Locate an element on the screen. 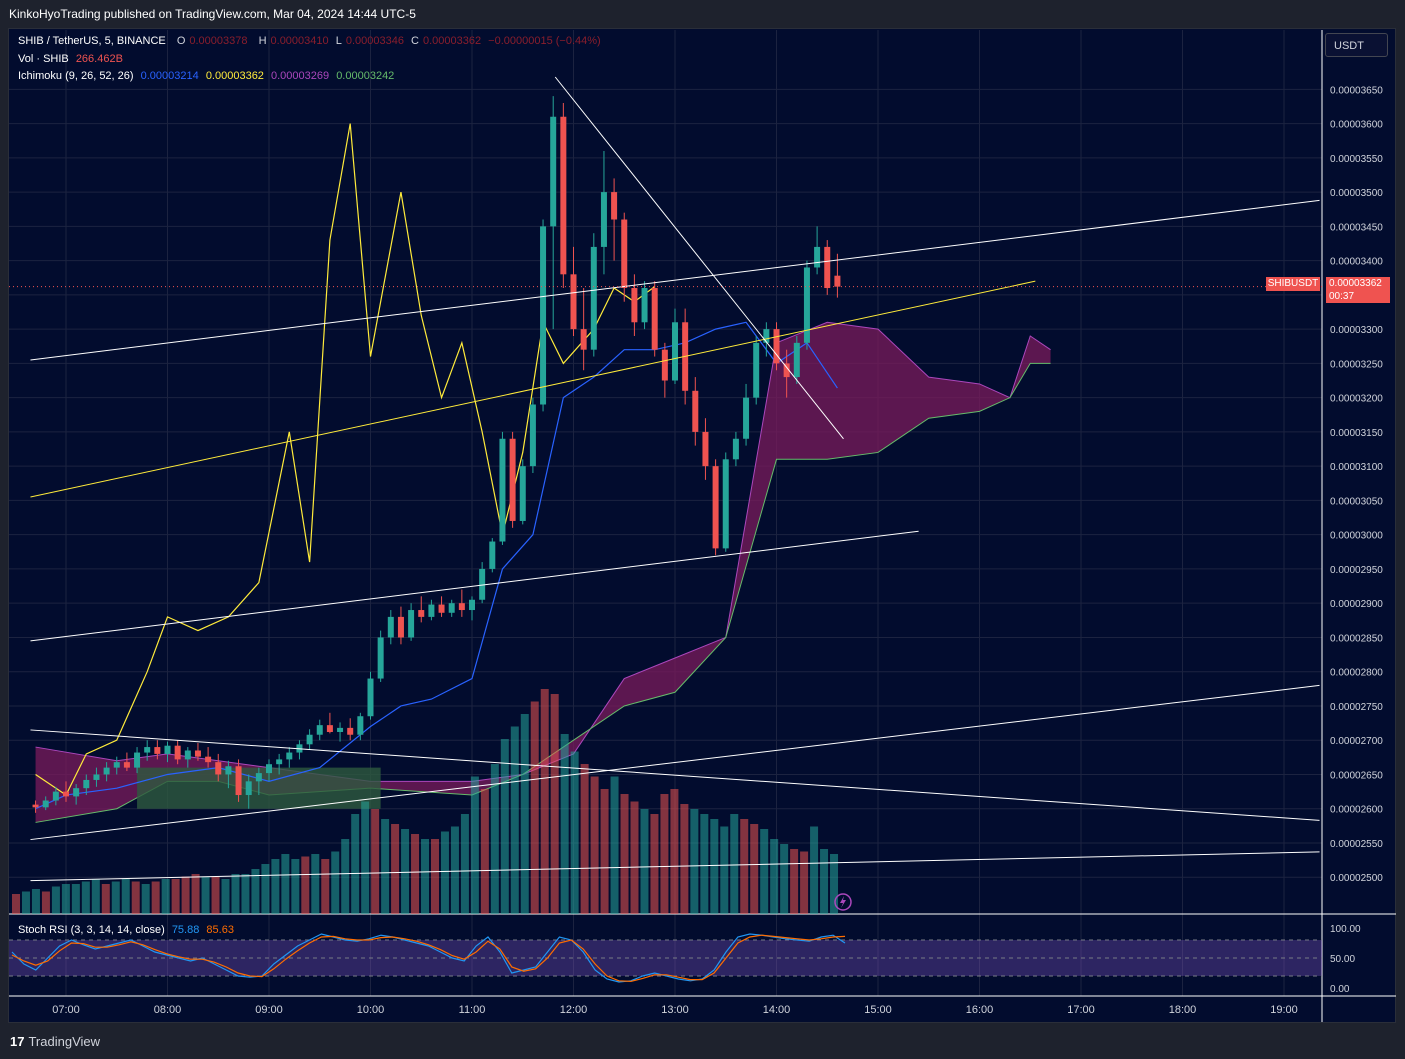 The height and width of the screenshot is (1059, 1405). long-rising-white-trendline is located at coordinates (675, 762).